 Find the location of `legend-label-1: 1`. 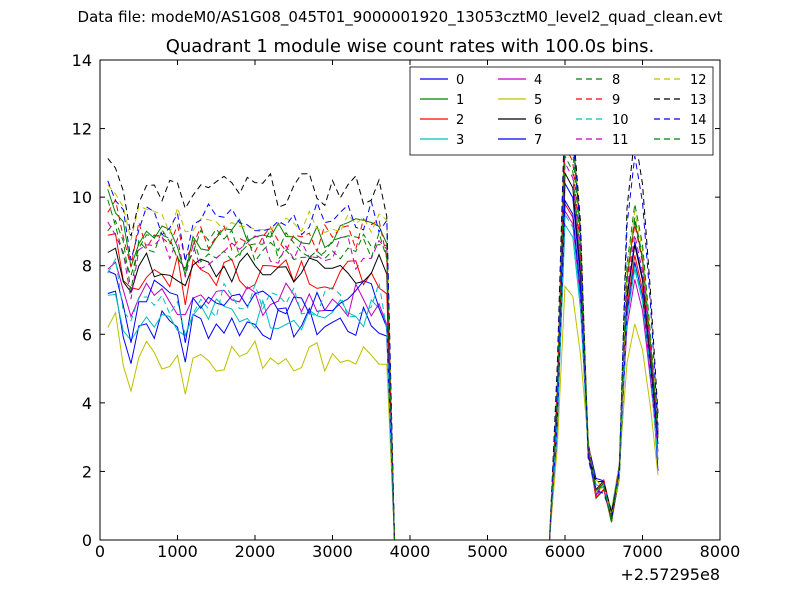

legend-label-1: 1 is located at coordinates (460, 100).